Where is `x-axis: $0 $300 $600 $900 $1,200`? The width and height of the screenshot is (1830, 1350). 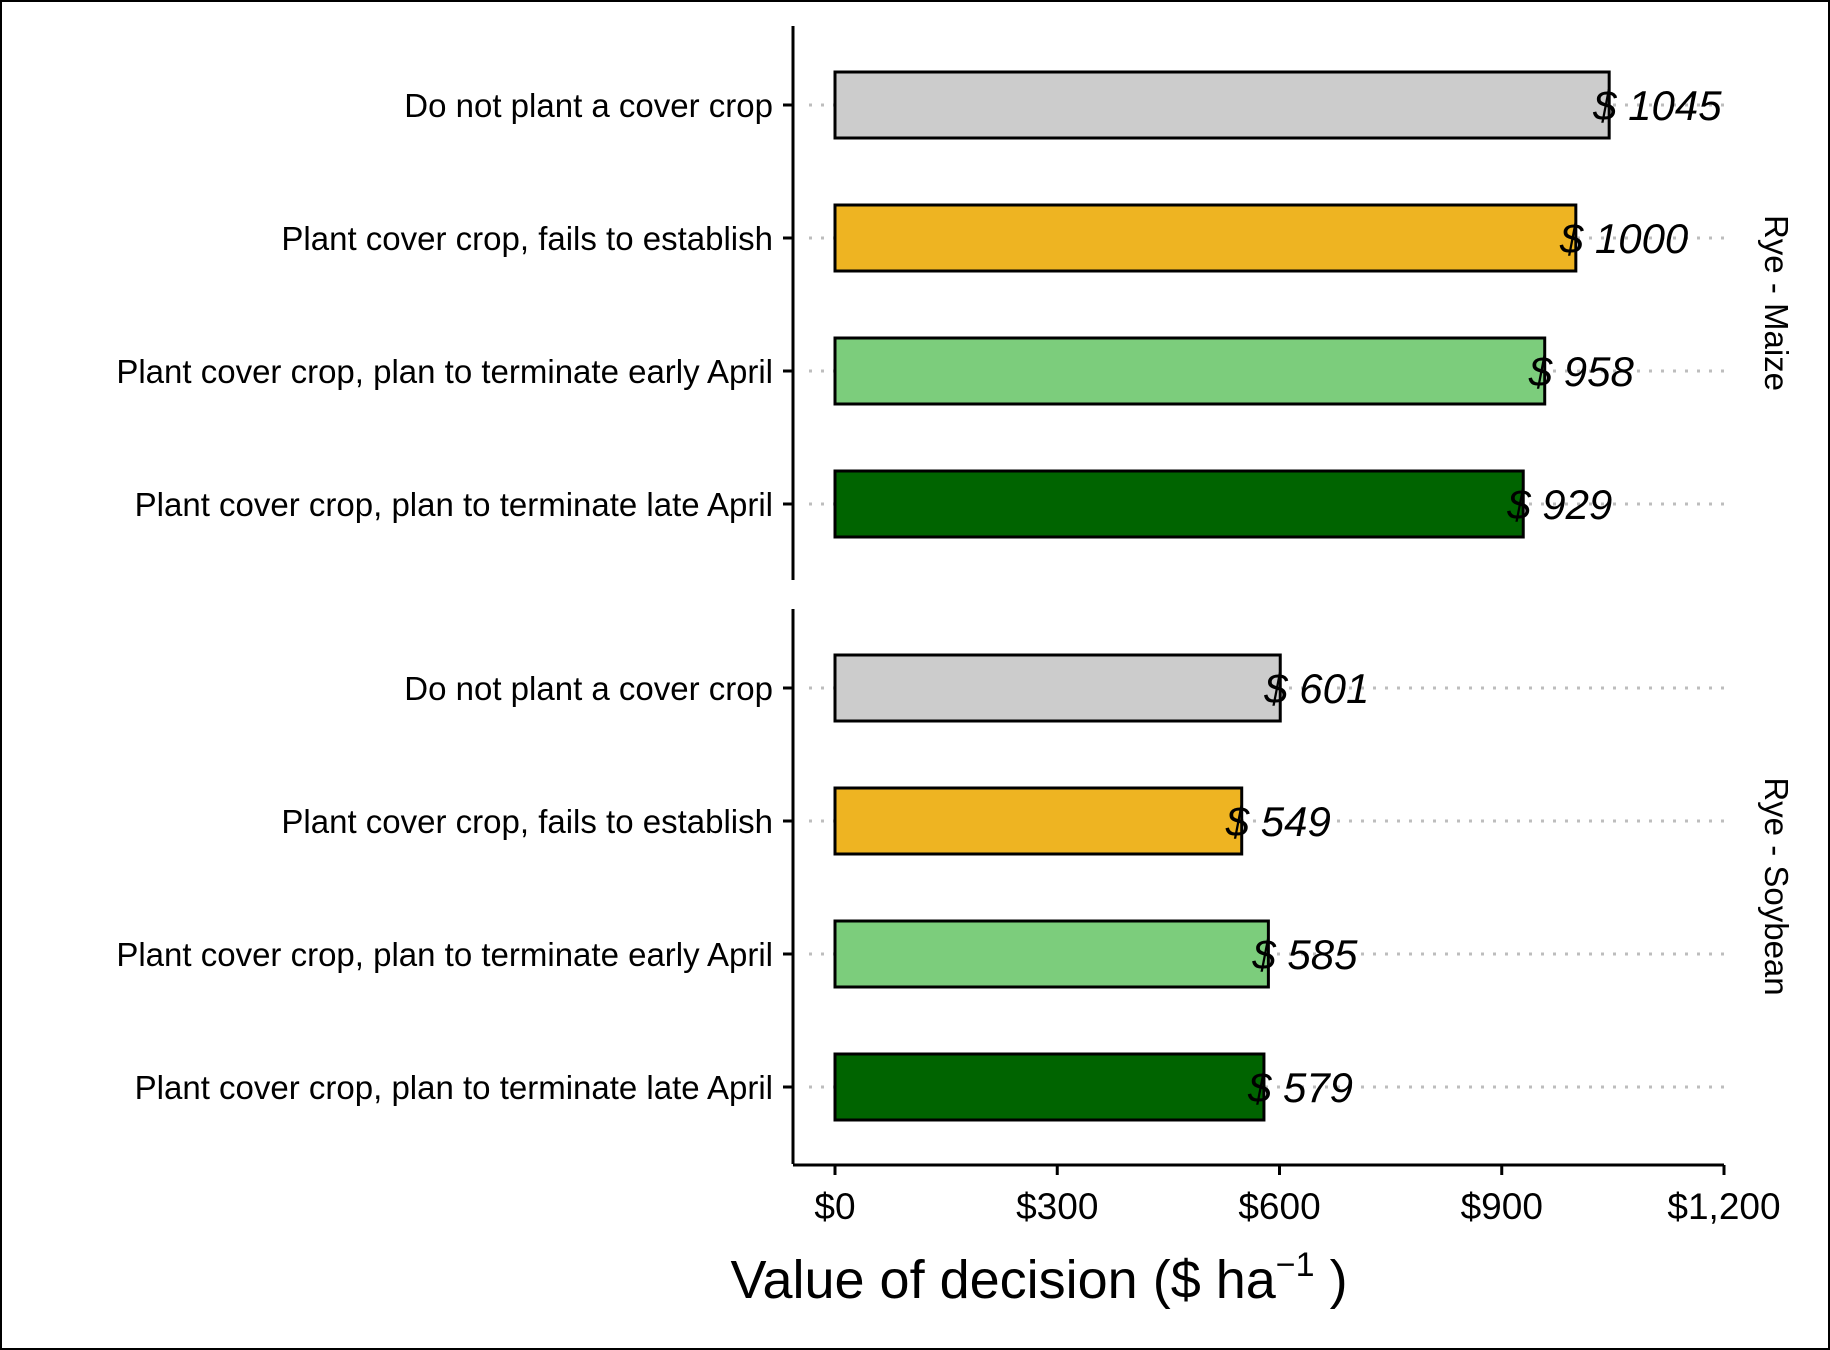
x-axis: $0 $300 $600 $900 $1,200 is located at coordinates (1287, 1195).